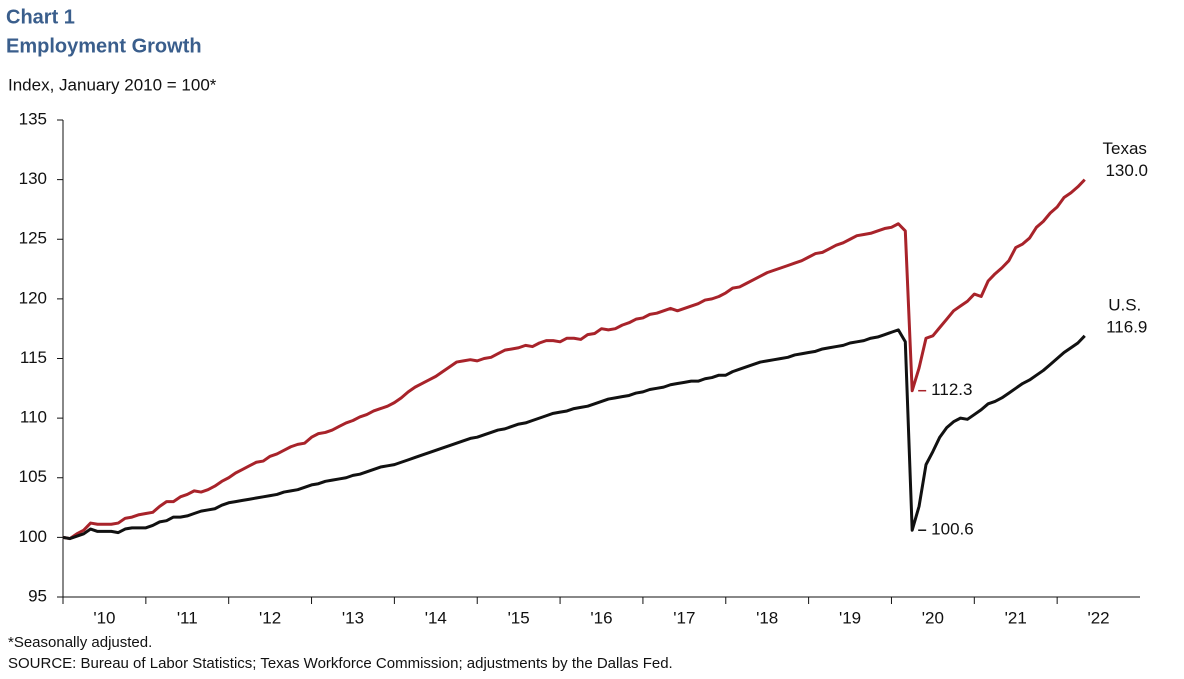 The width and height of the screenshot is (1184, 679). I want to click on y-tick-label: 110, so click(33, 417).